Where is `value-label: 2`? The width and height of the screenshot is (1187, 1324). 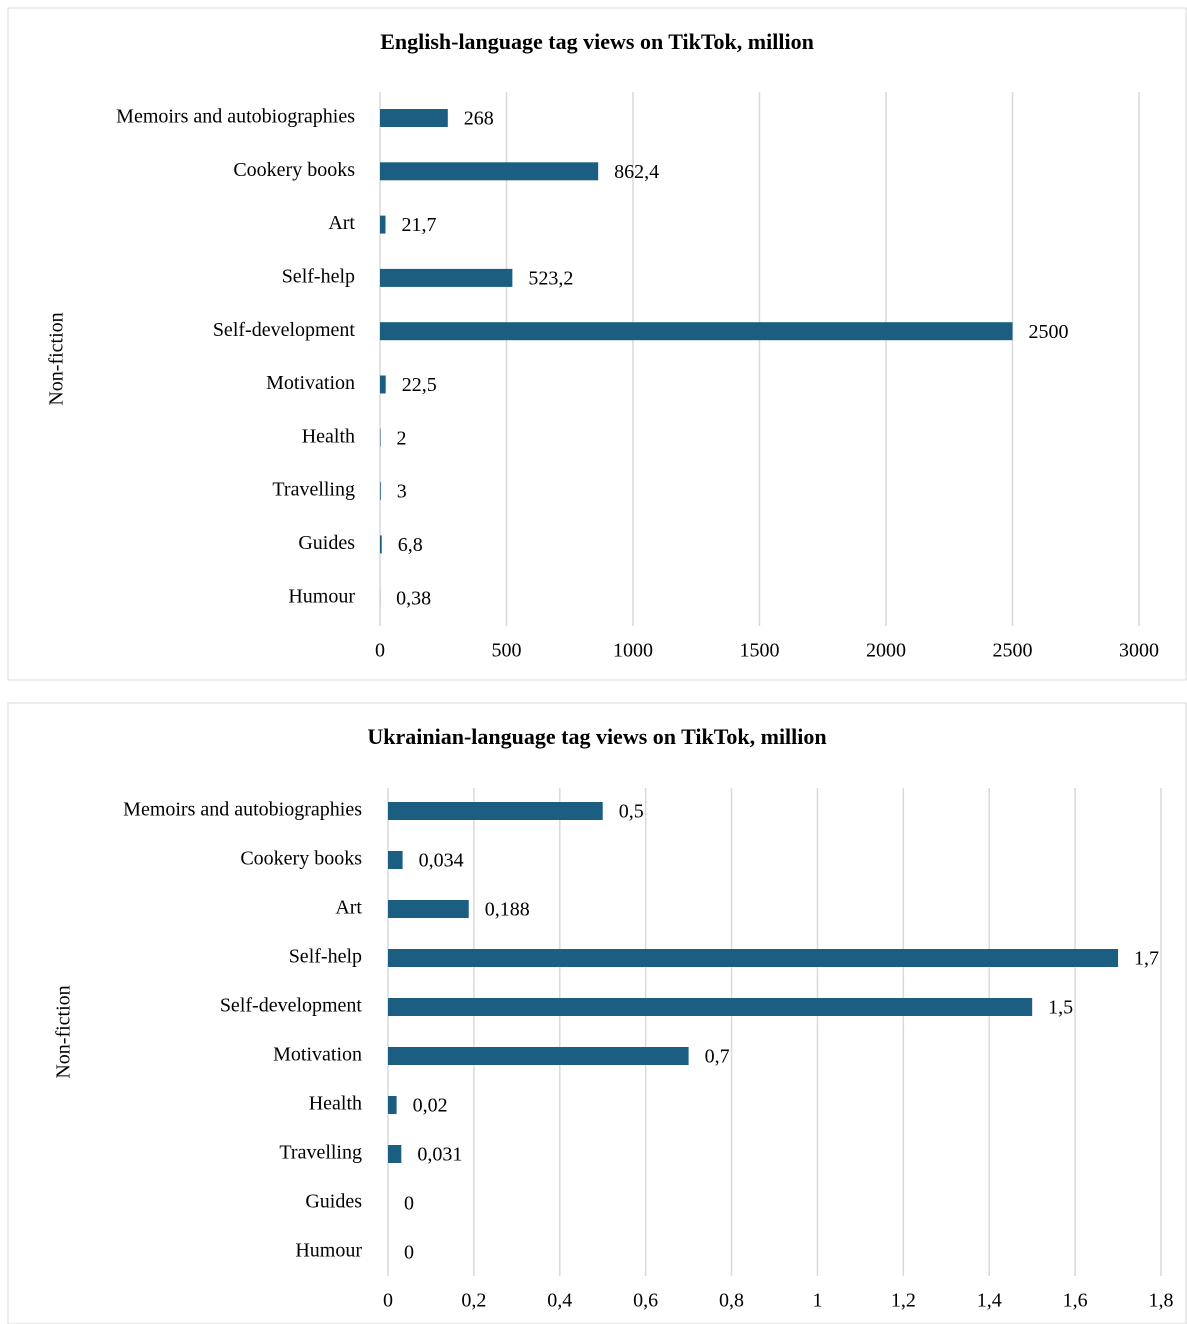
value-label: 2 is located at coordinates (402, 438).